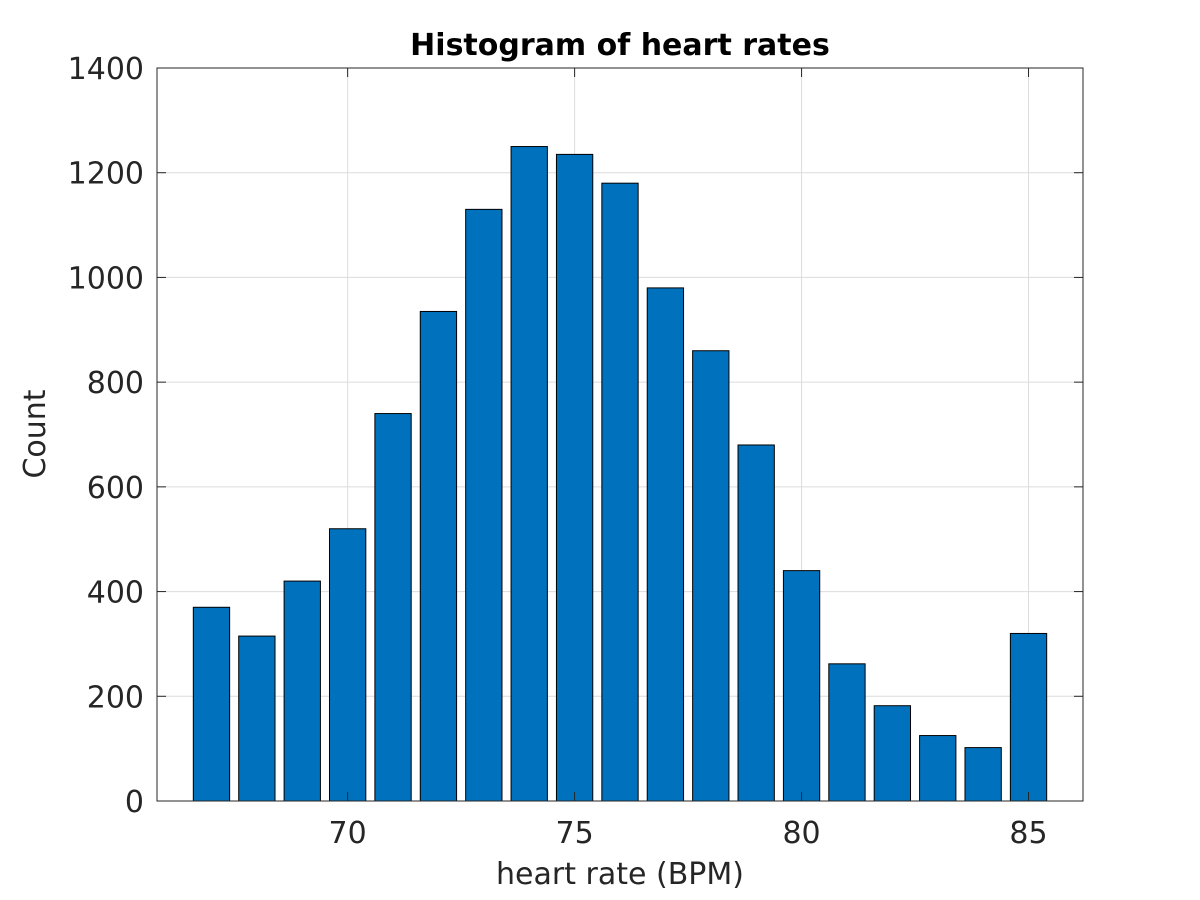  Describe the element at coordinates (106, 69) in the screenshot. I see `y-tick-label: 1400` at that location.